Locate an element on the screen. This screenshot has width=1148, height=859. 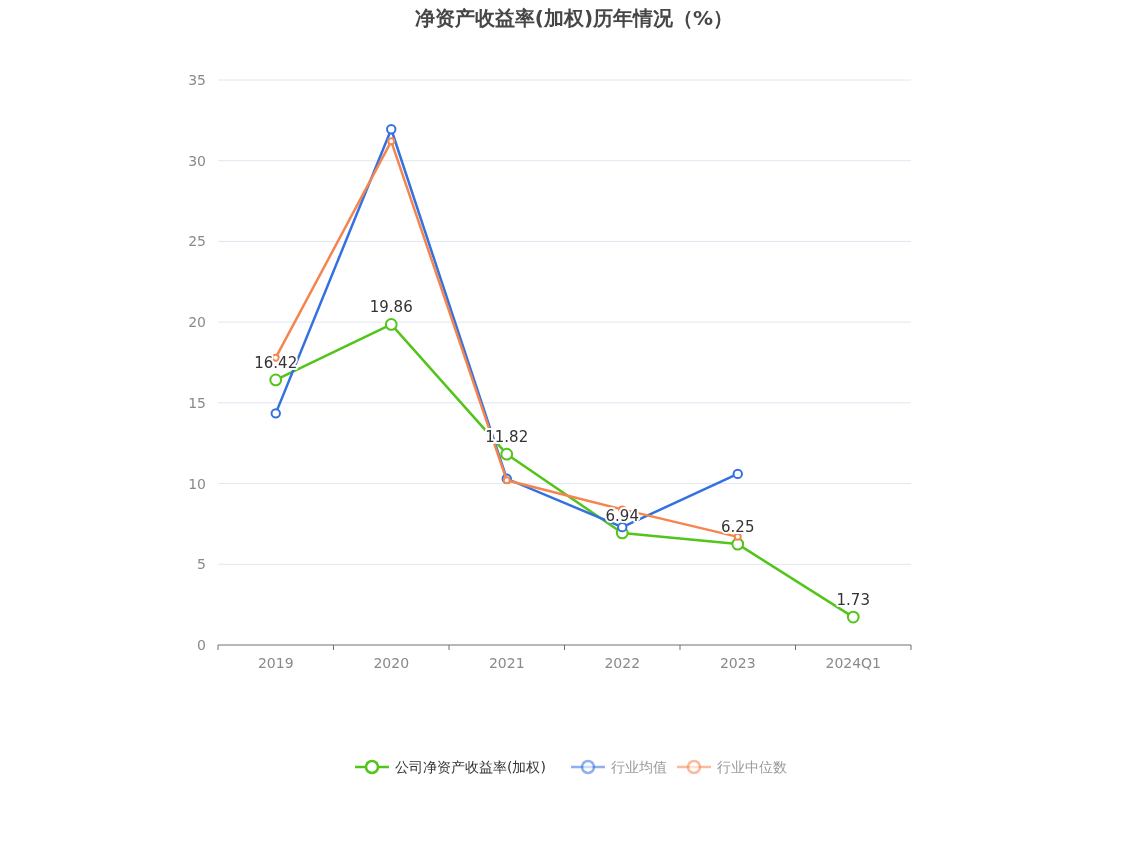
legend-label: 行业均值 is located at coordinates (639, 767).